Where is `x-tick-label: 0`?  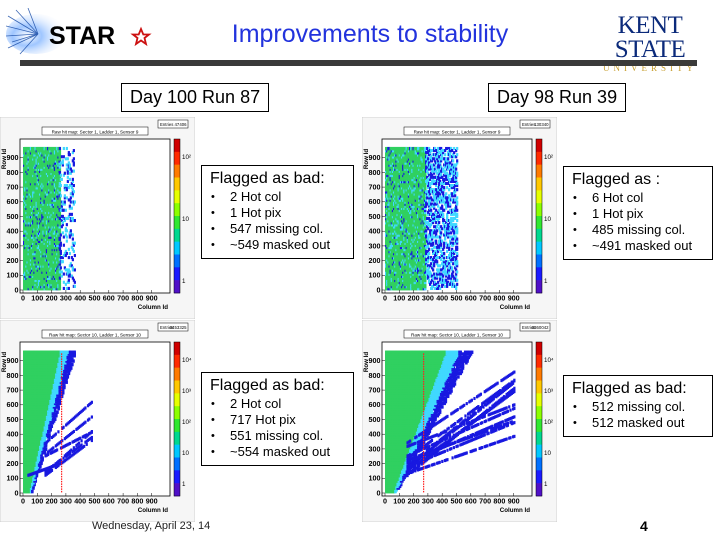
x-tick-label: 0 is located at coordinates (385, 298).